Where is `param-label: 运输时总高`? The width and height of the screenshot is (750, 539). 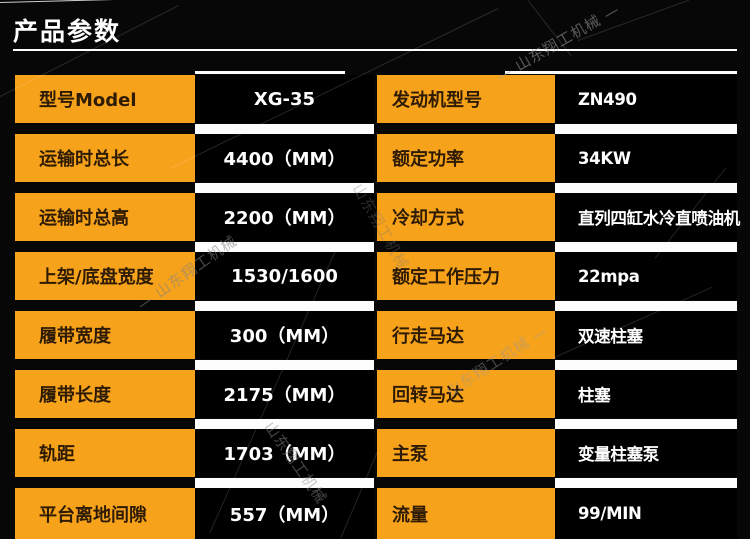
param-label: 运输时总高 is located at coordinates (105, 217).